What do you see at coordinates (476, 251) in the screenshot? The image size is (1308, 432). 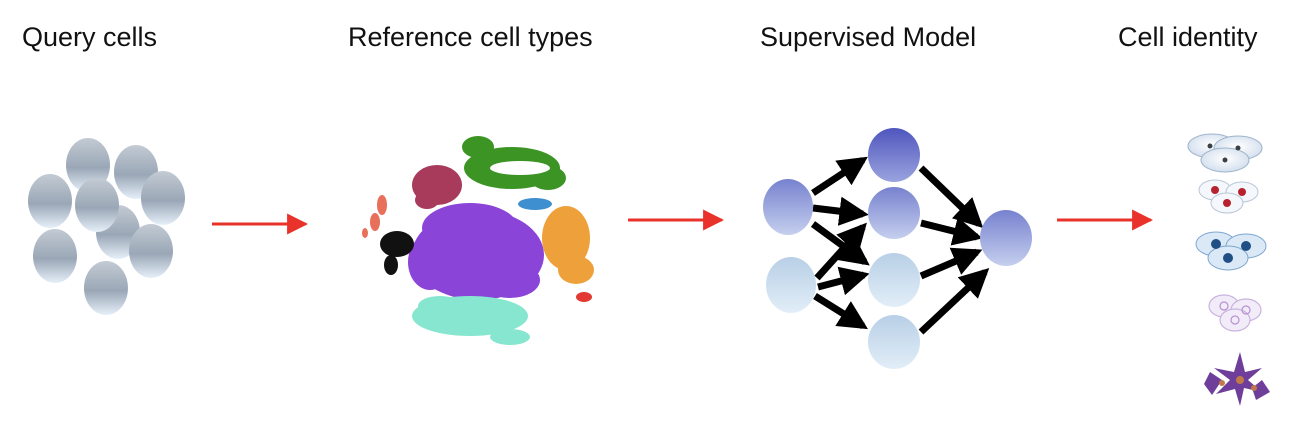 I see `cluster-purple` at bounding box center [476, 251].